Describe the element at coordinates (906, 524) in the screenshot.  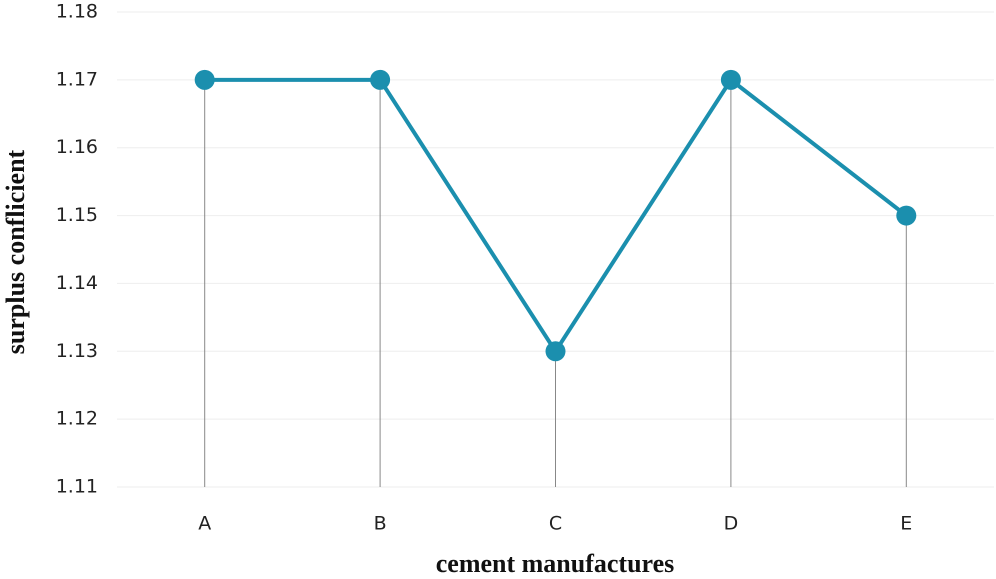
I see `x-tick-label: E` at that location.